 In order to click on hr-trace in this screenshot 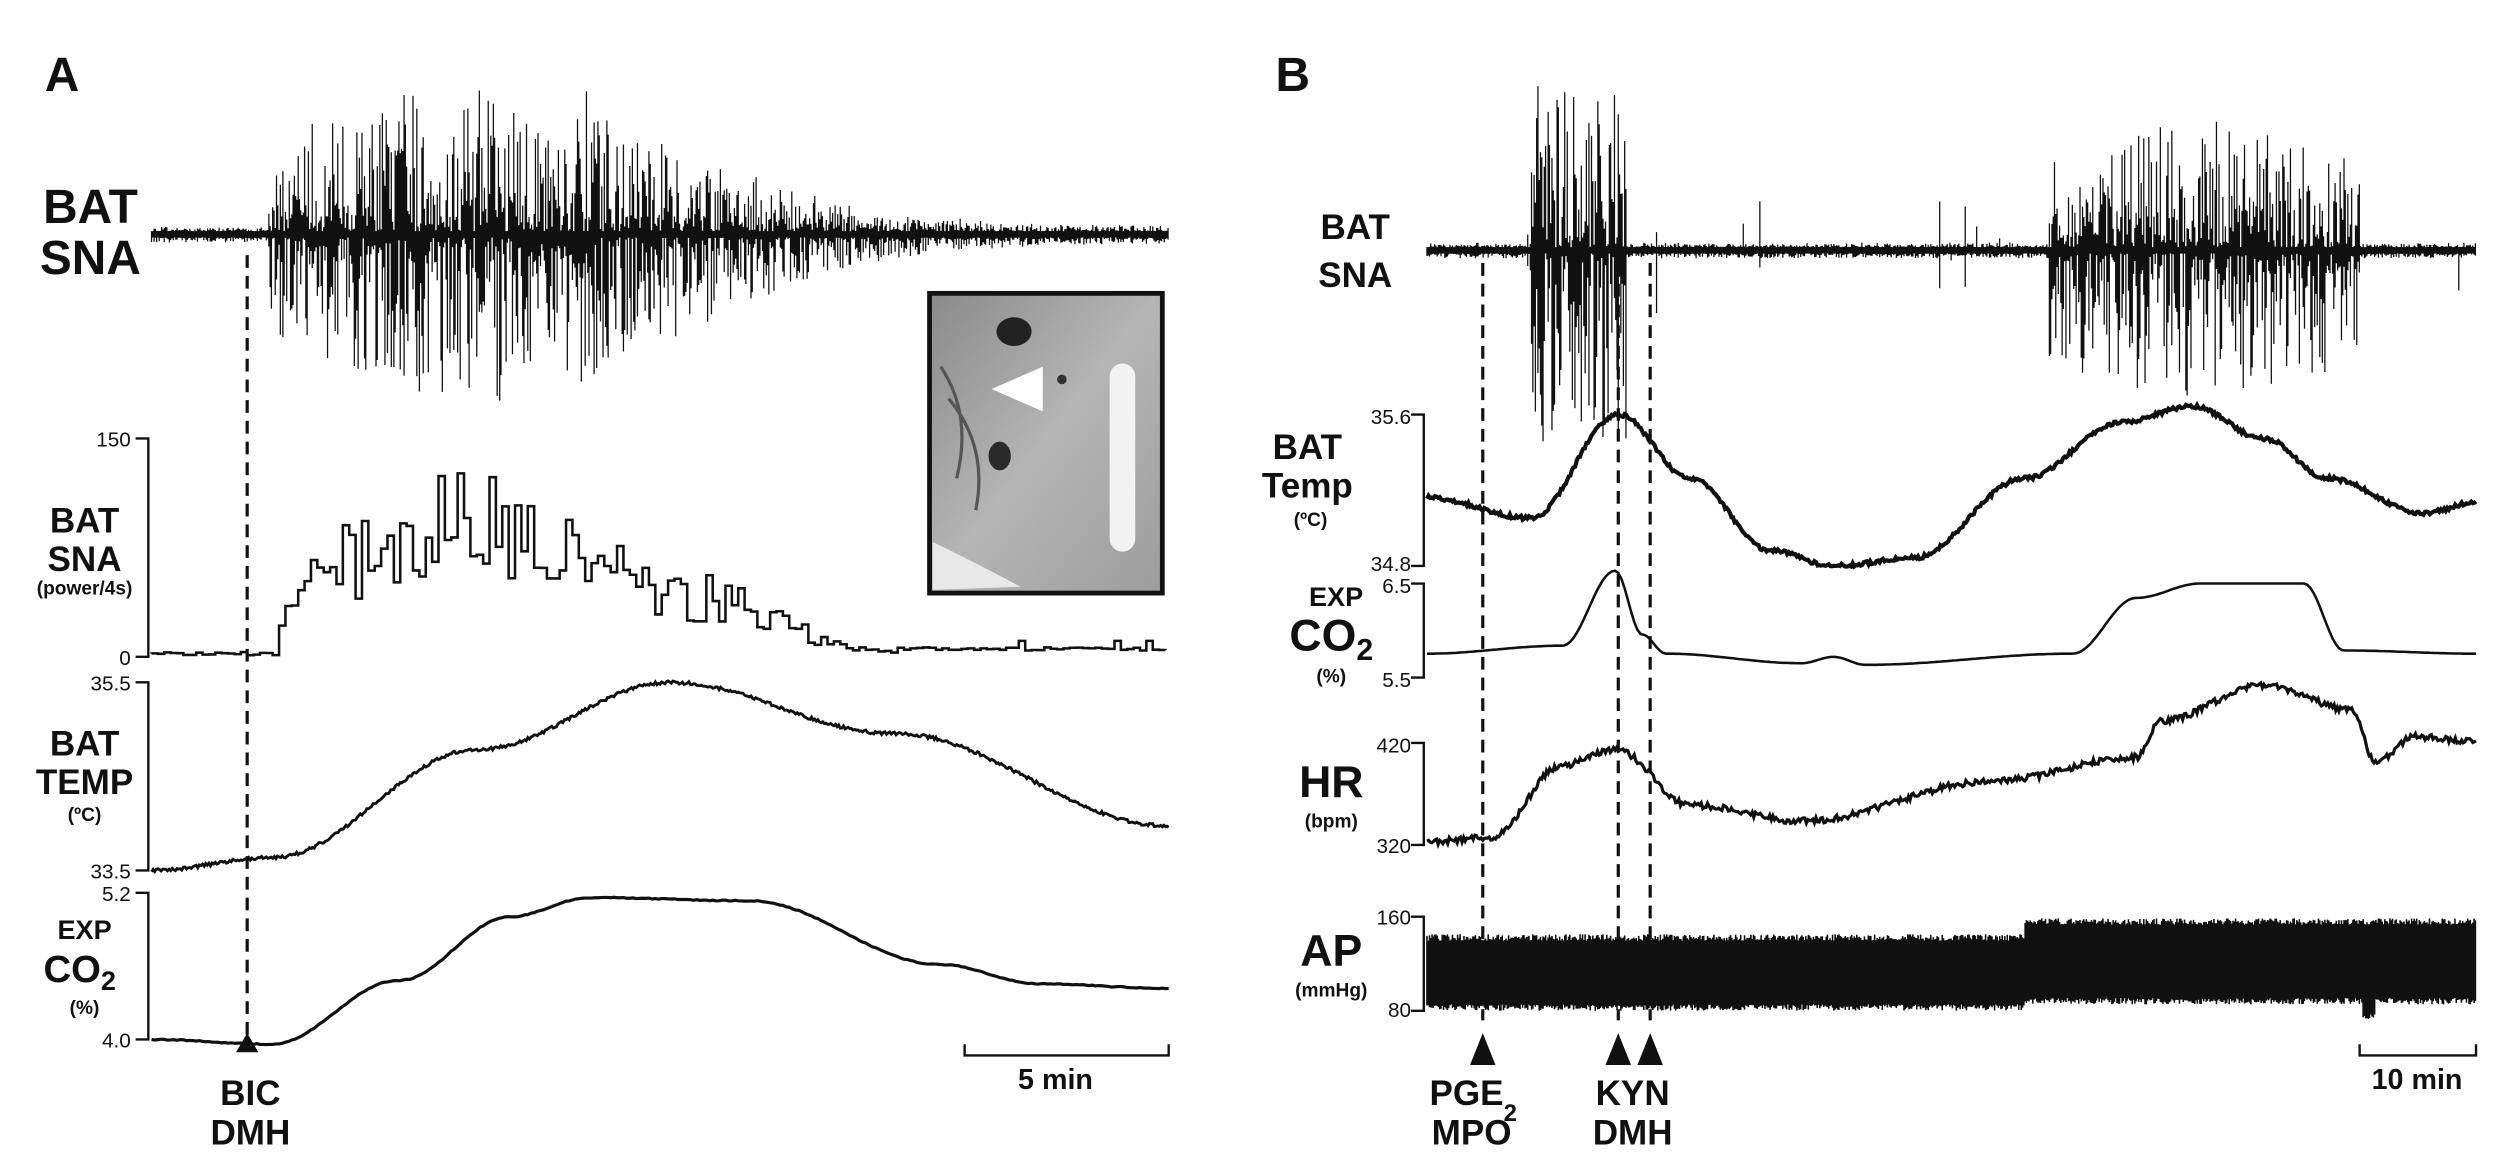, I will do `click(1951, 765)`.